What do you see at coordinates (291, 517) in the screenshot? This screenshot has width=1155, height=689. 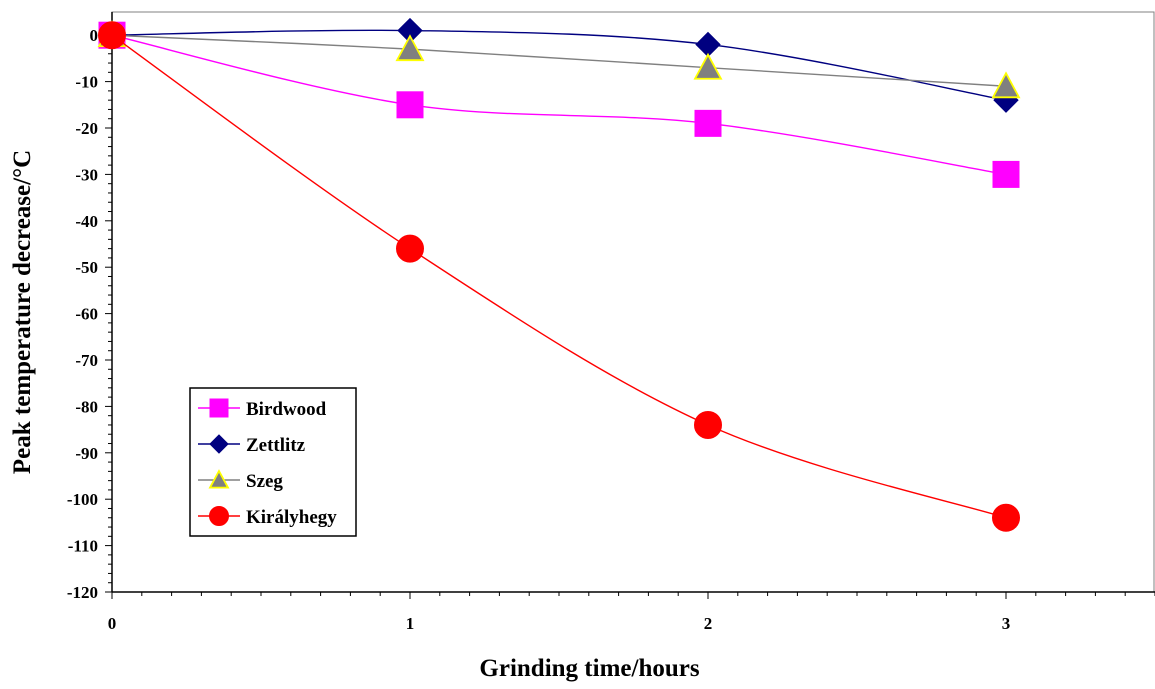 I see `legend-label: Királyhegy` at bounding box center [291, 517].